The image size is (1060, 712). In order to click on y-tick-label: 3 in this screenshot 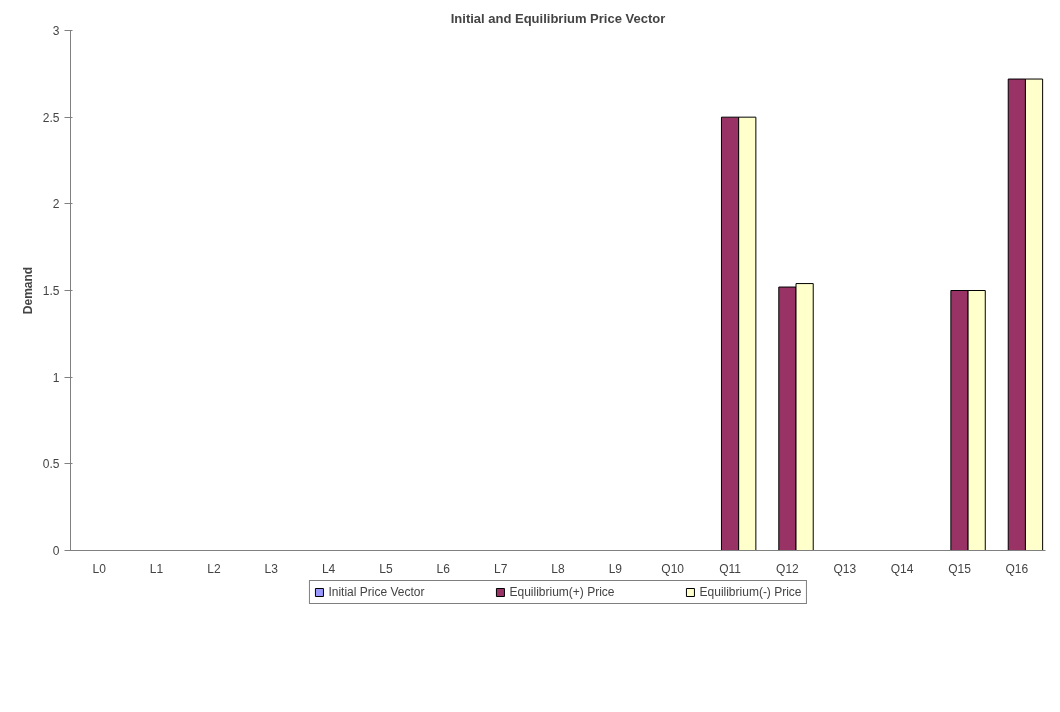, I will do `click(56, 31)`.